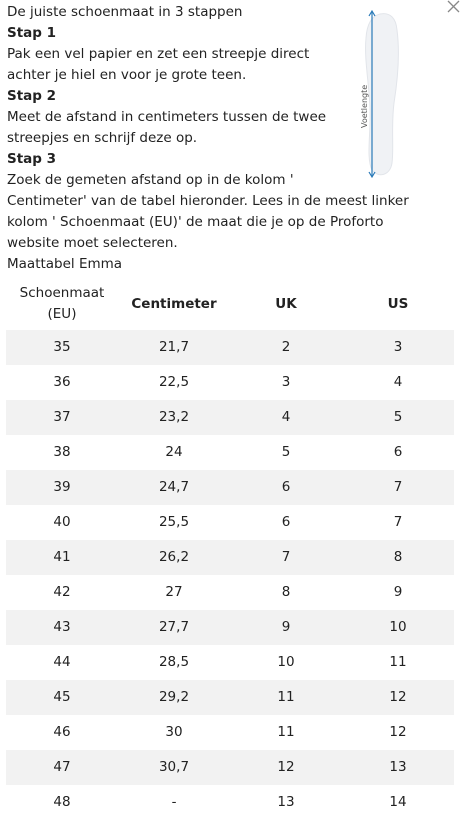  Describe the element at coordinates (174, 347) in the screenshot. I see `table-cell: 21,7` at that location.